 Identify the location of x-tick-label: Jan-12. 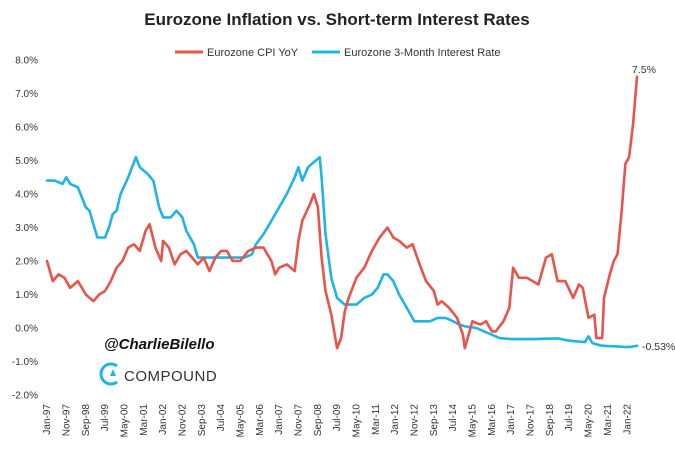
(395, 419).